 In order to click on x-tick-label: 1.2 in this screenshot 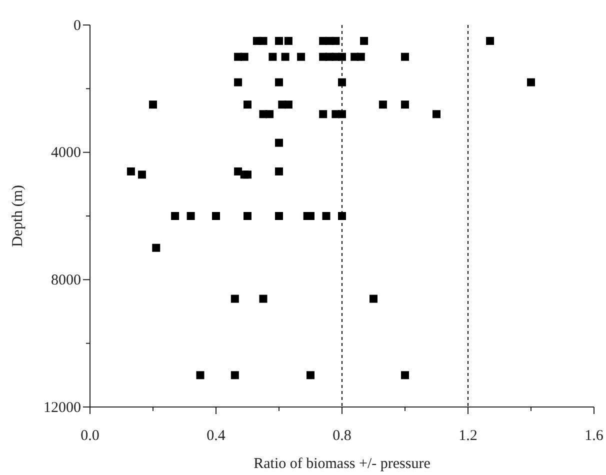, I will do `click(468, 436)`.